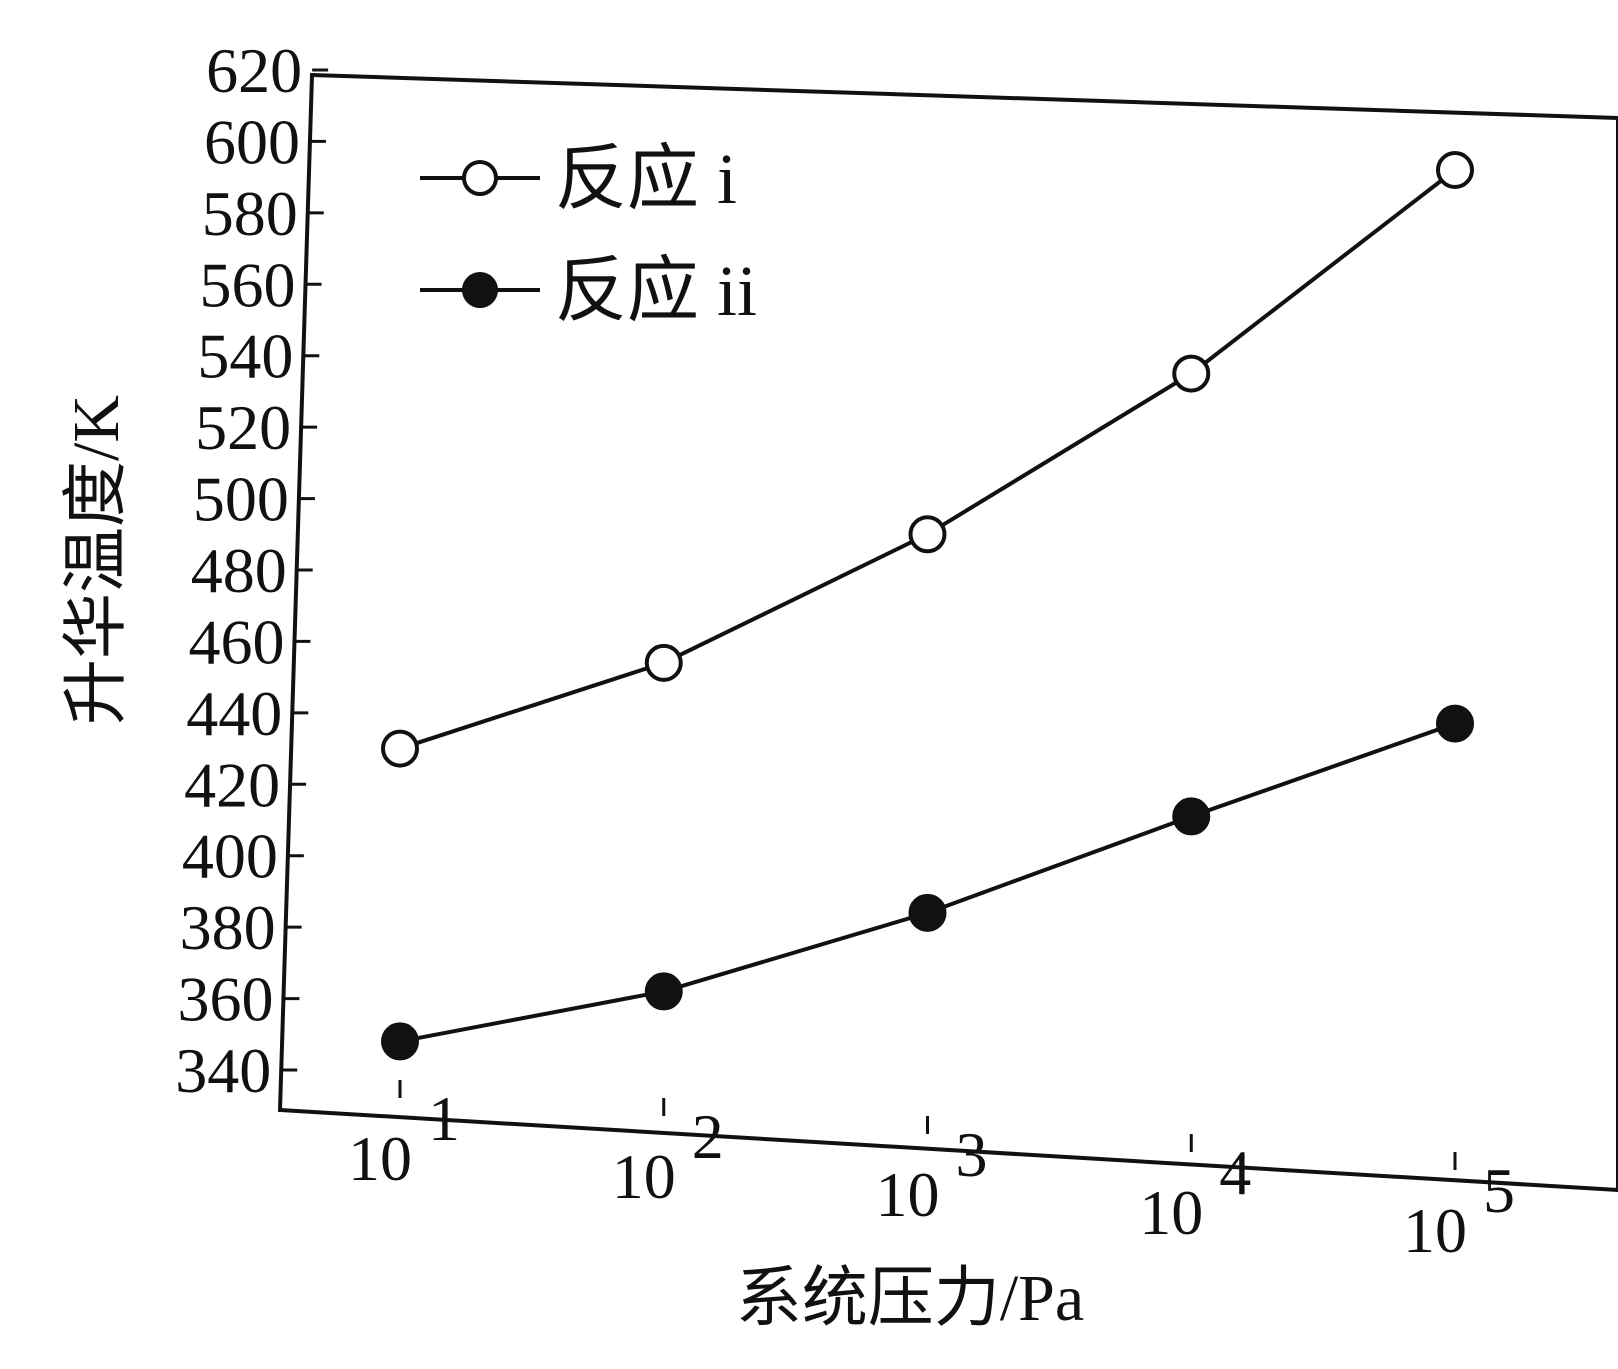 The image size is (1618, 1369). What do you see at coordinates (245, 356) in the screenshot?
I see `y-tick-label: 540` at bounding box center [245, 356].